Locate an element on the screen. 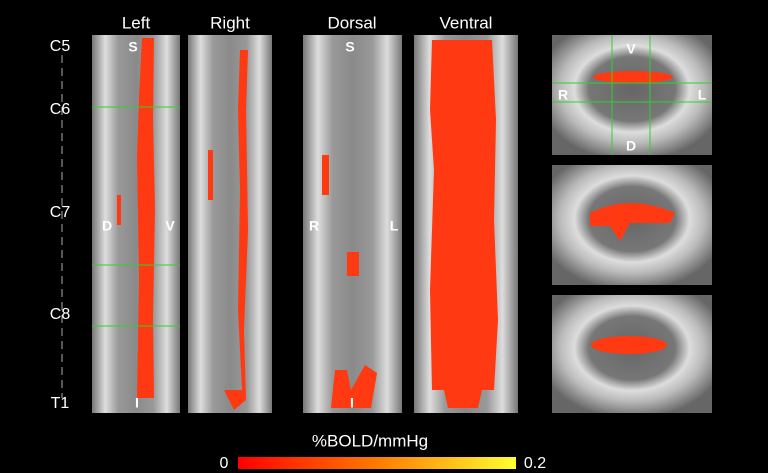 This screenshot has height=473, width=768. panel-title: Right is located at coordinates (230, 22).